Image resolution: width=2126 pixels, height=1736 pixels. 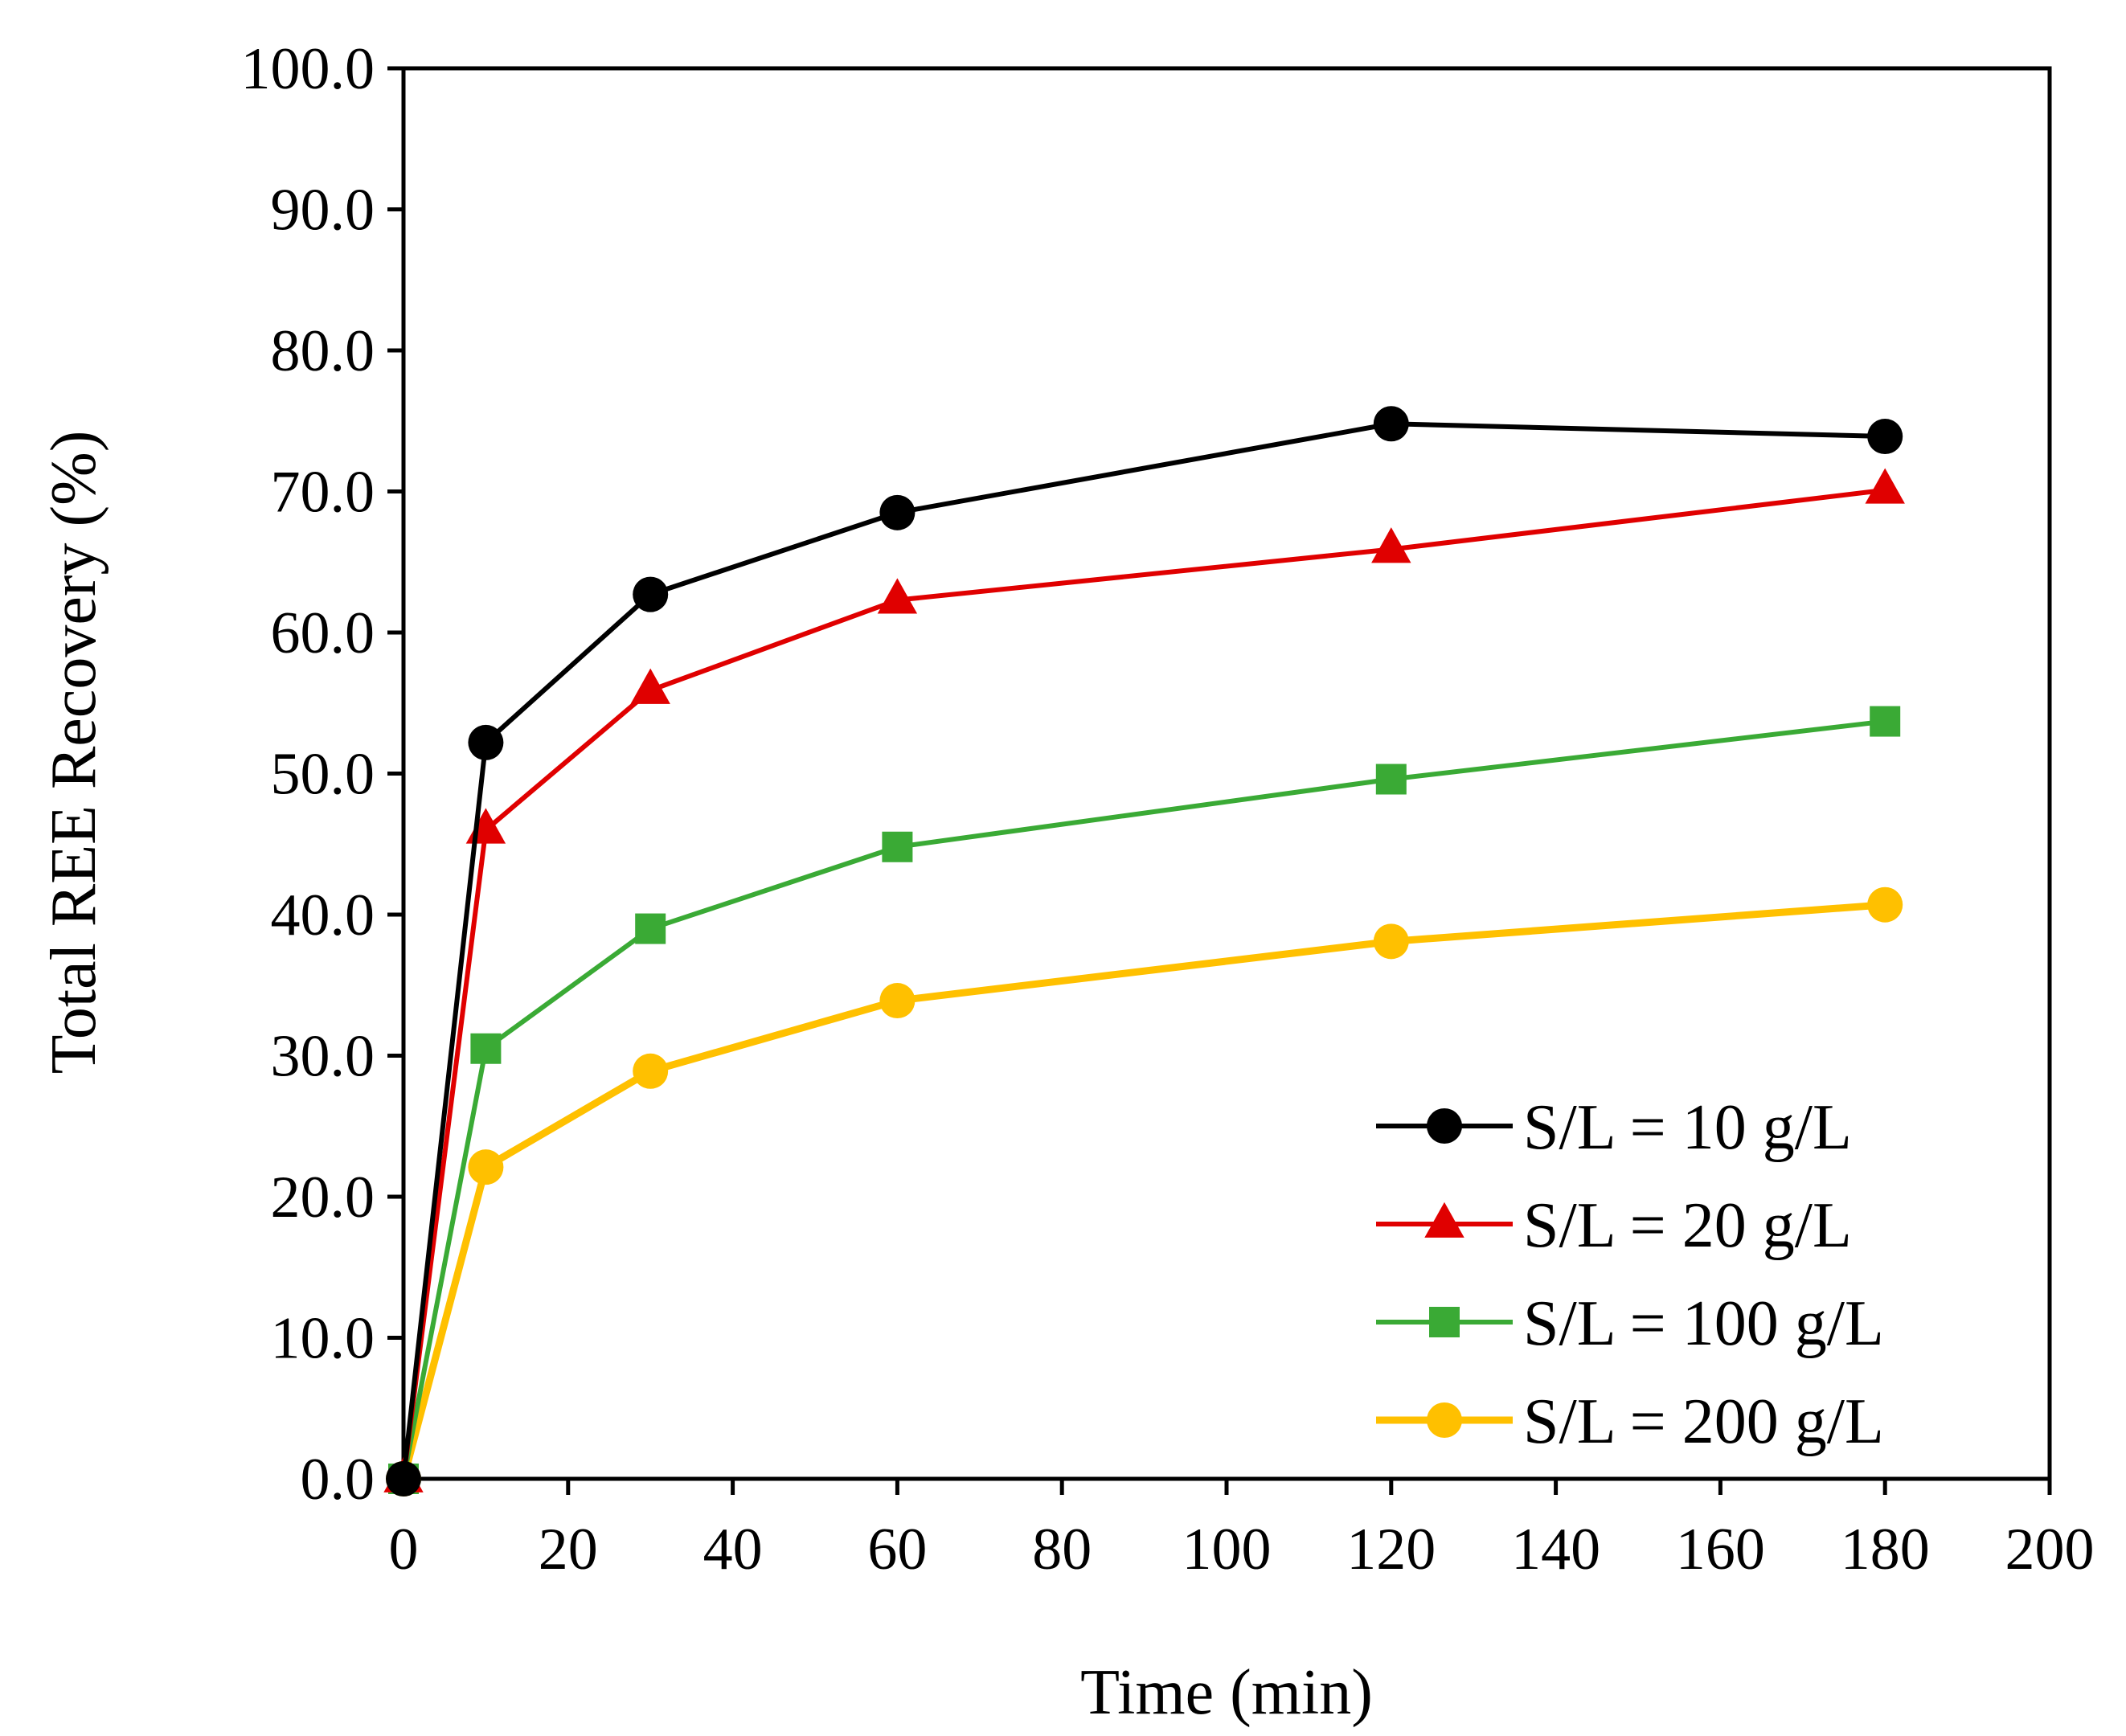 I want to click on y-tick-label: 30.0, so click(x=323, y=1057).